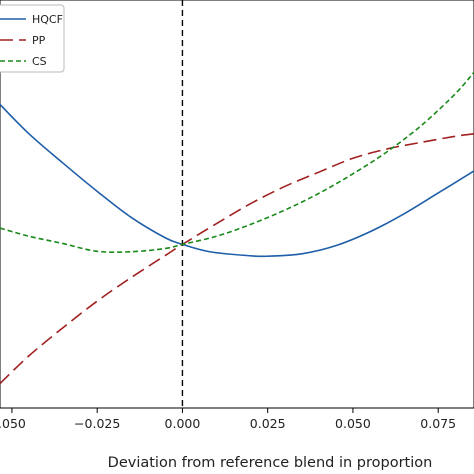 Image resolution: width=474 pixels, height=474 pixels. I want to click on legend: HQCF PP CS, so click(32, 38).